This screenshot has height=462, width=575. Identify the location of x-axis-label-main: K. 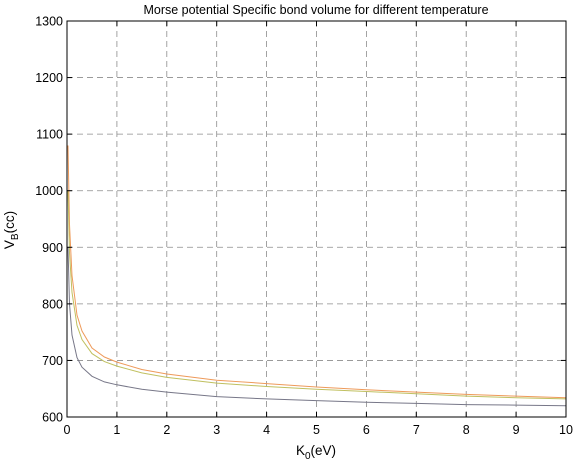
(300, 450).